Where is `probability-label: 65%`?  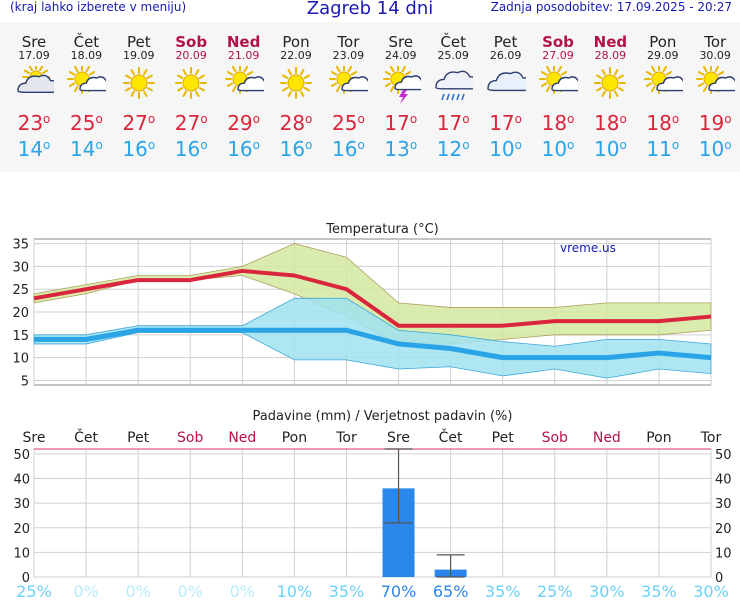 probability-label: 65% is located at coordinates (451, 590).